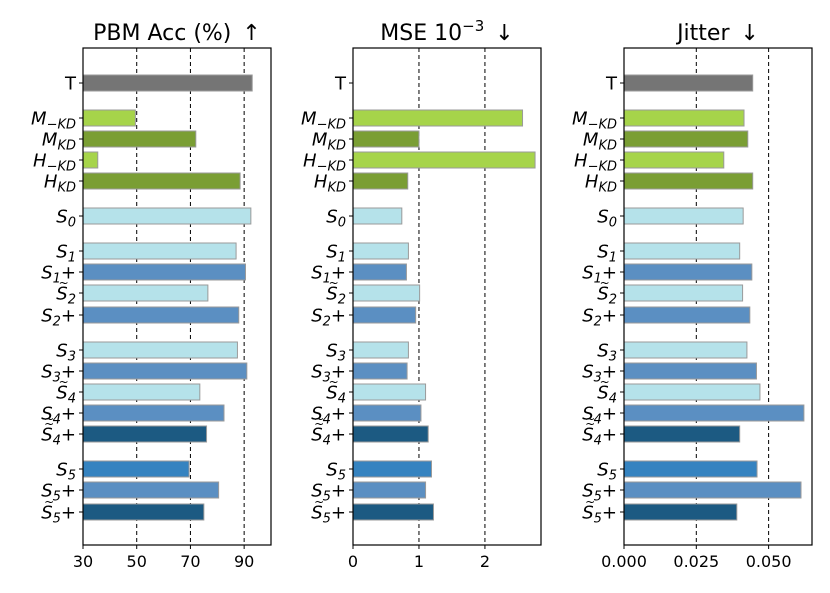  Describe the element at coordinates (190, 561) in the screenshot. I see `xtick-label: 70` at that location.